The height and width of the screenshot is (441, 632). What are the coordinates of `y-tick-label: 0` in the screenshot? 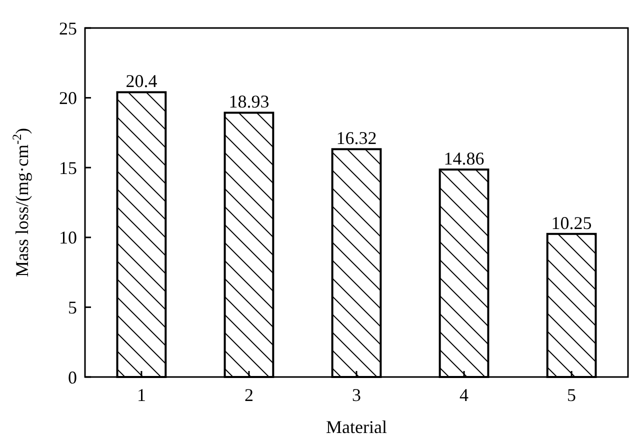 It's located at (72, 377).